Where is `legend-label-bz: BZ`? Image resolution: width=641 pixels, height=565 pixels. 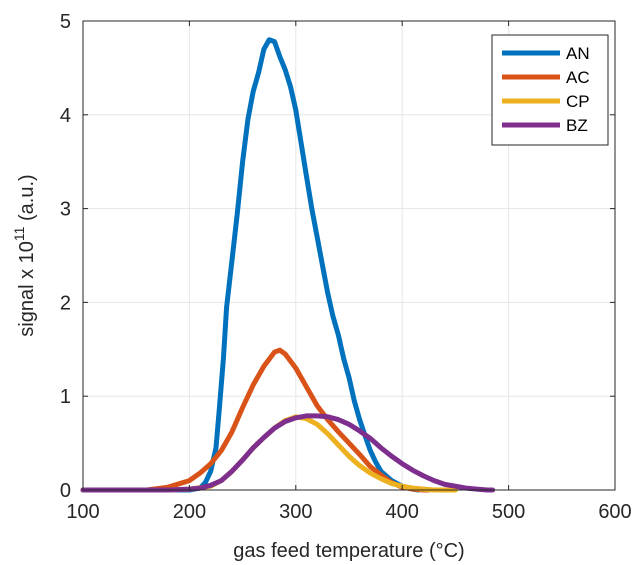
legend-label-bz: BZ is located at coordinates (577, 125).